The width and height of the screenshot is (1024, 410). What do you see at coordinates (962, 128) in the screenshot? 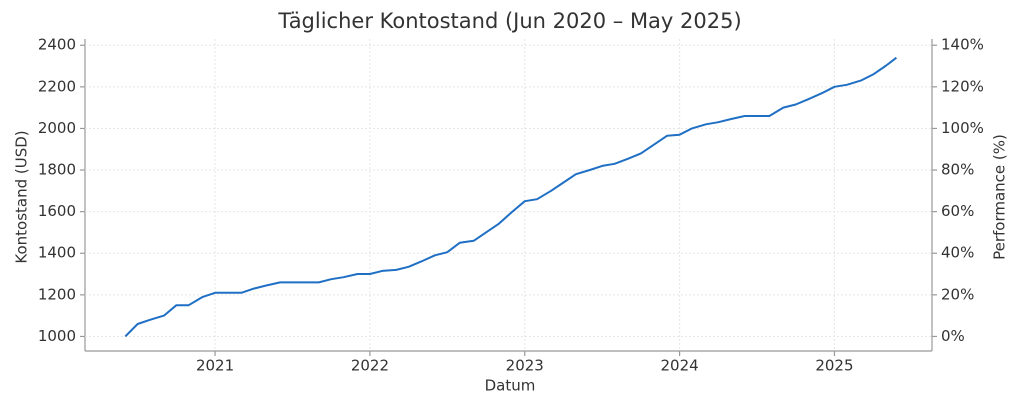
I see `y2-tick-label: 100%` at bounding box center [962, 128].